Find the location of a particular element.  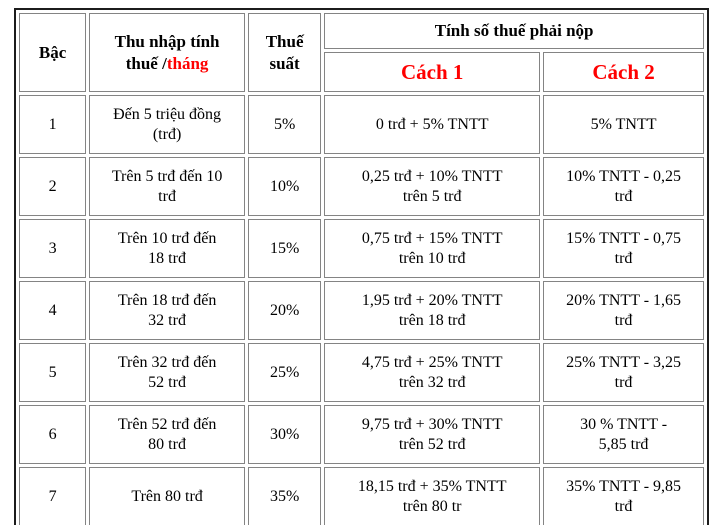

cell-rate: 10% is located at coordinates (284, 186).